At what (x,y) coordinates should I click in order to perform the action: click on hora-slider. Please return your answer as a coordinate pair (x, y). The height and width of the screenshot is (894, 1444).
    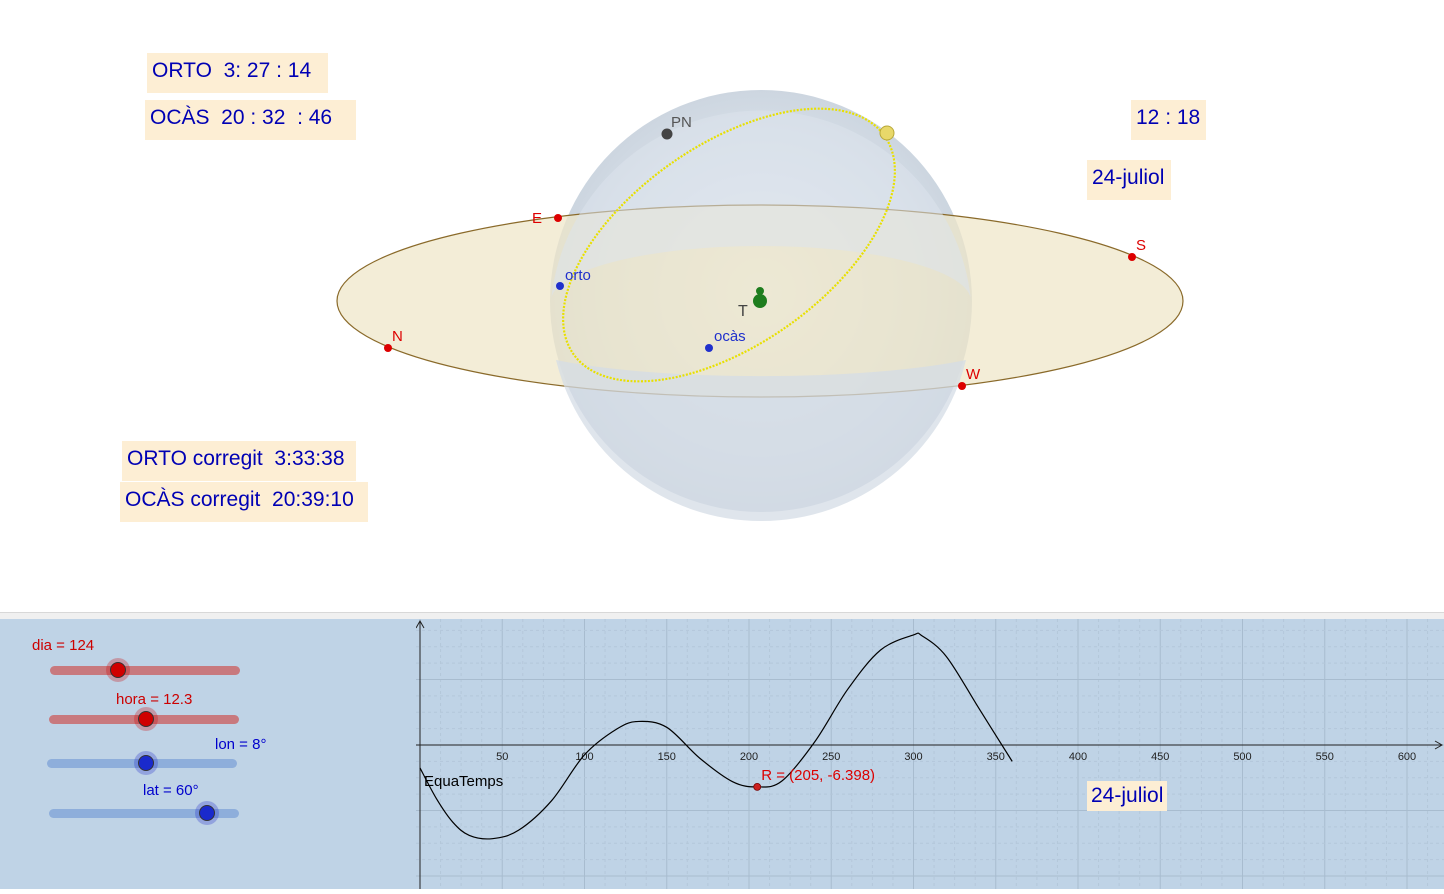
    Looking at the image, I should click on (144, 719).